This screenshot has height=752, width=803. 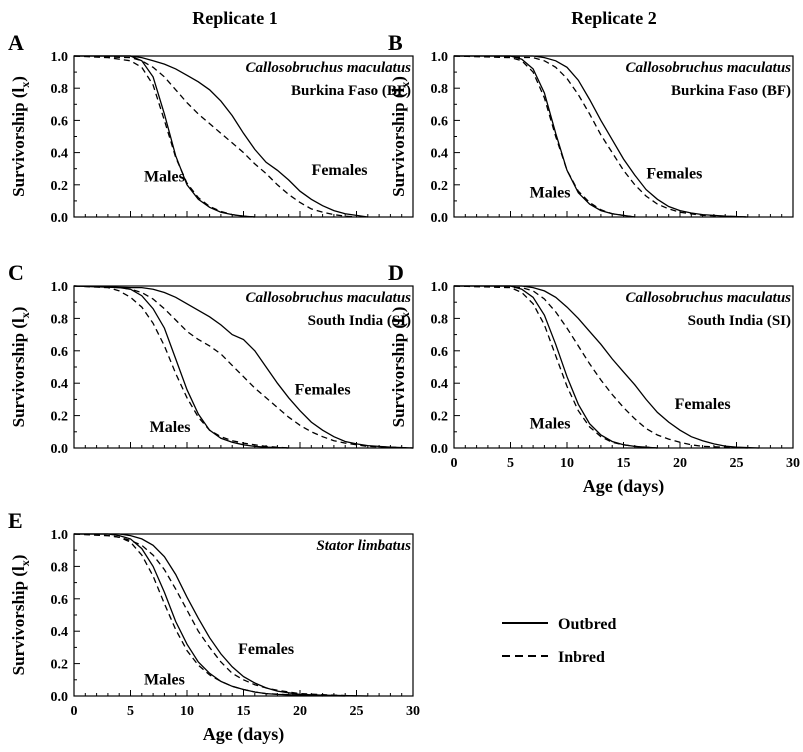 What do you see at coordinates (60, 600) in the screenshot?
I see `y-tick-label-e: 0.6` at bounding box center [60, 600].